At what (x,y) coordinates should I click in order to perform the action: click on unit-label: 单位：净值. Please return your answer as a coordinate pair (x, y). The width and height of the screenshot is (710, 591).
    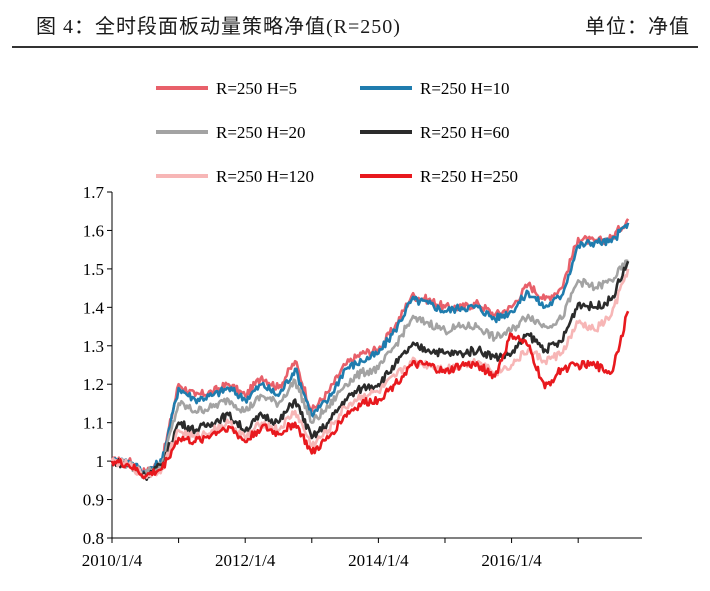
    Looking at the image, I should click on (637, 27).